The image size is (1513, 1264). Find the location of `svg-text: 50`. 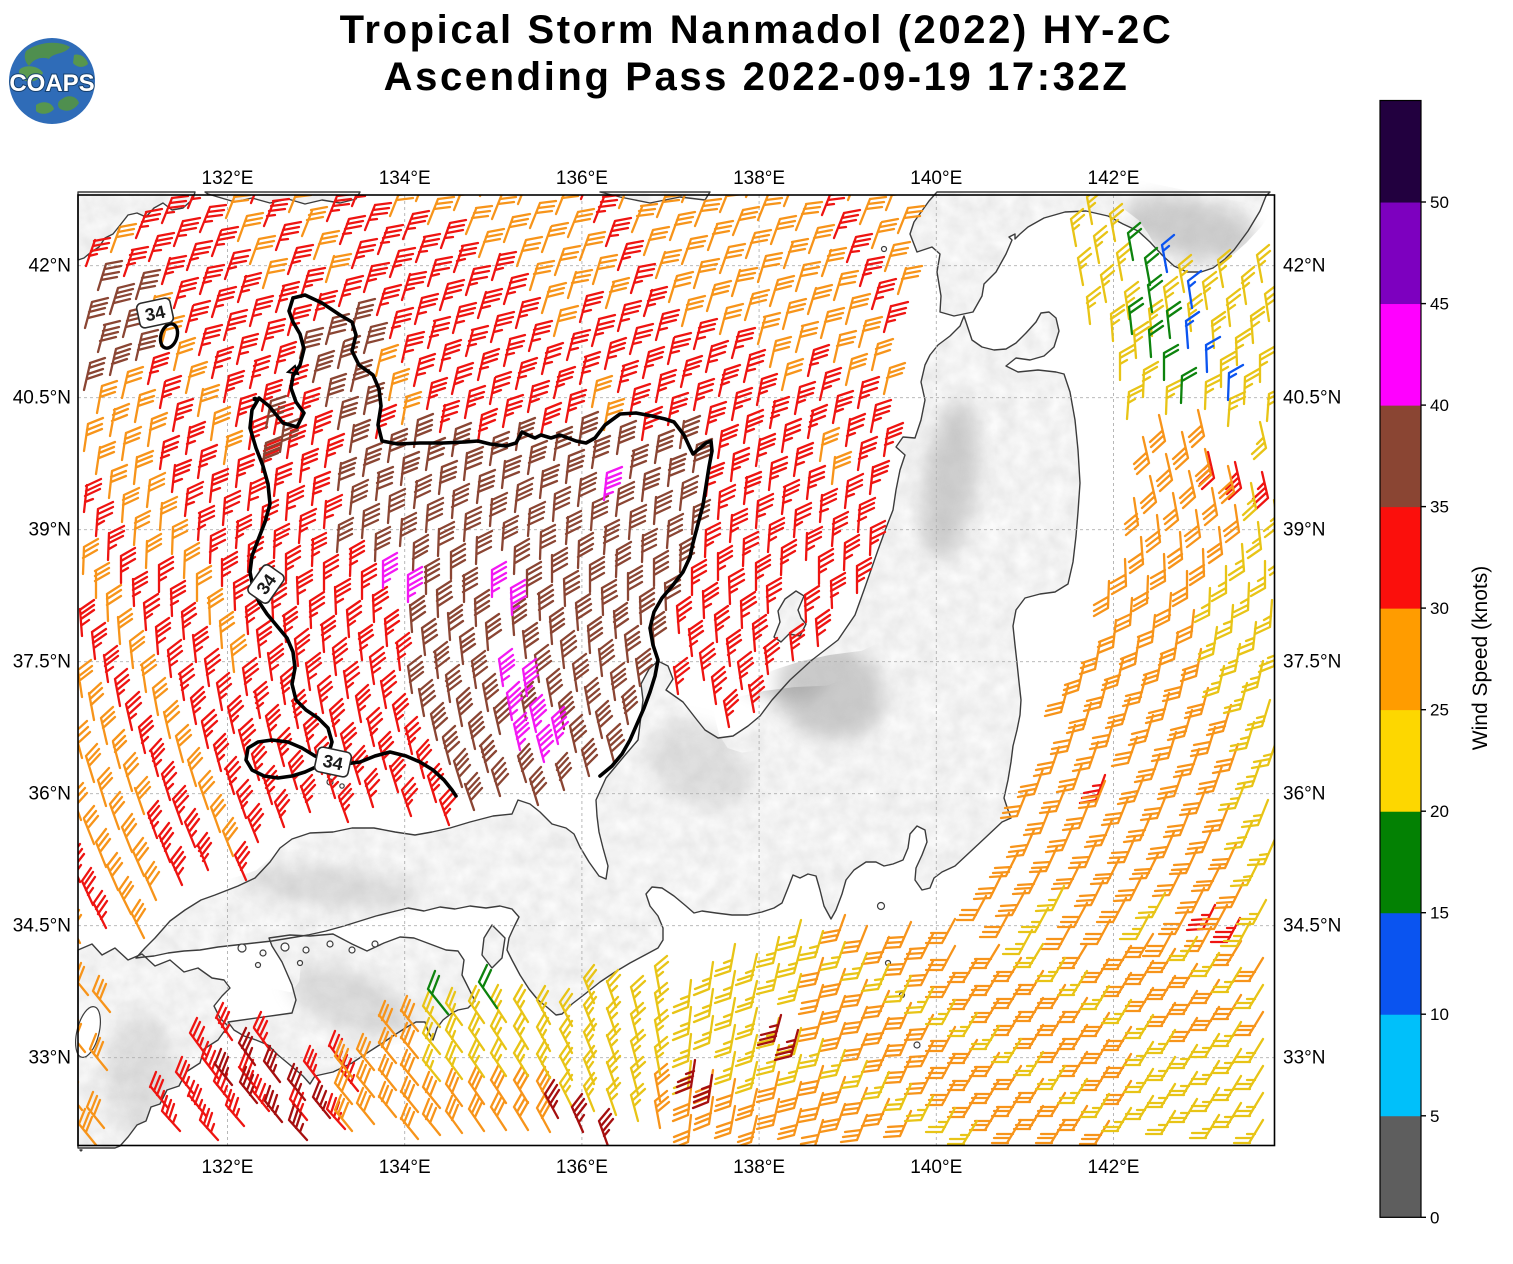

svg-text: 50 is located at coordinates (1439, 202).